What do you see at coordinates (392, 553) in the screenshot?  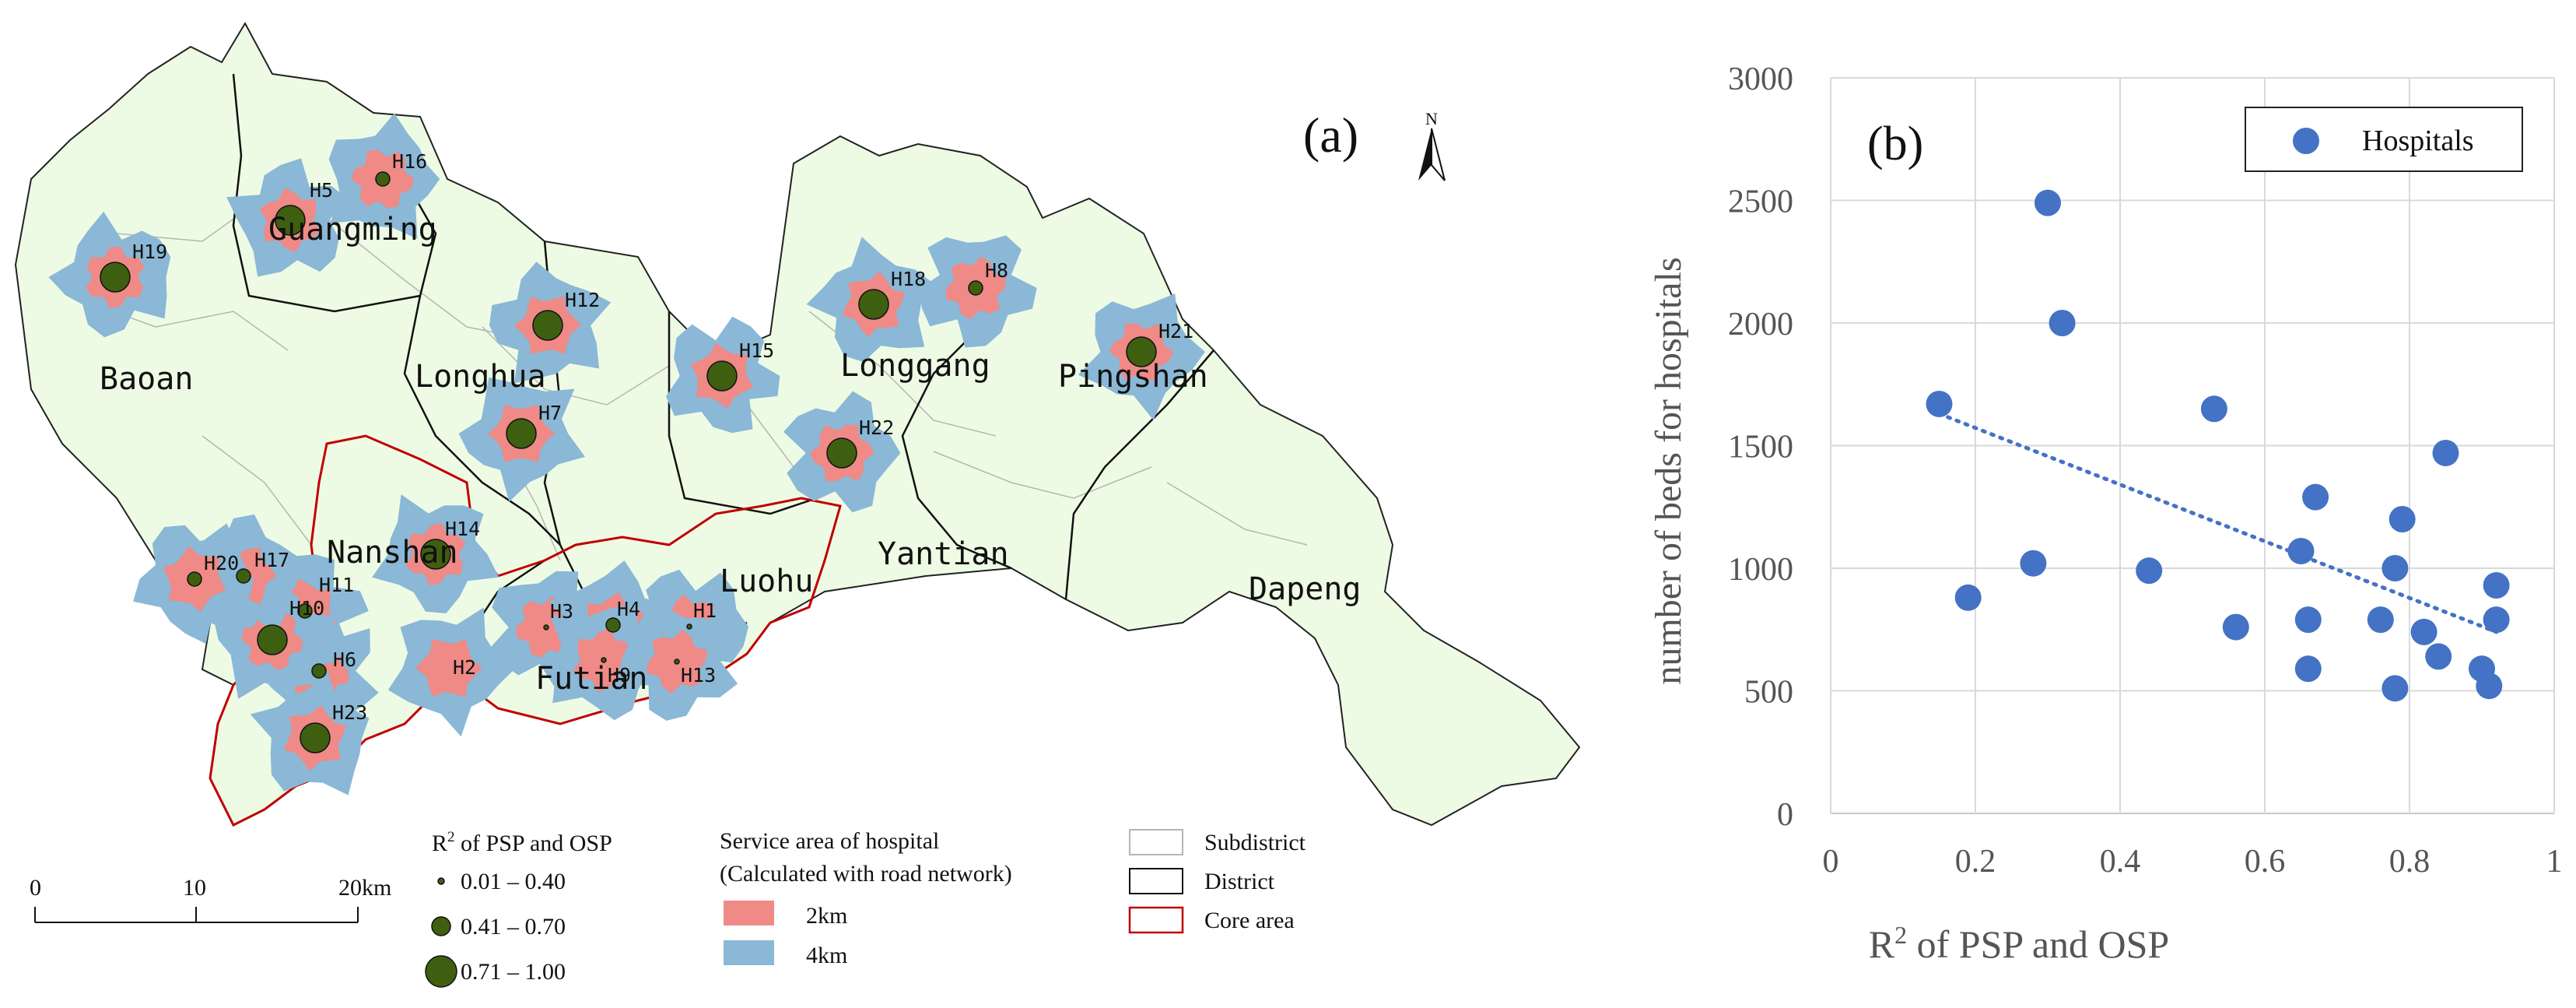 I see `district-label-nanshan: Nanshan` at bounding box center [392, 553].